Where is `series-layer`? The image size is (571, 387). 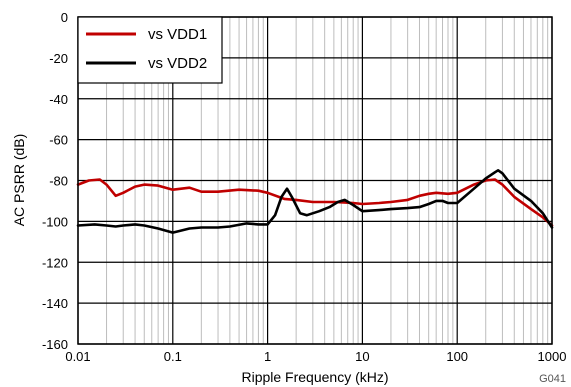
series-layer is located at coordinates (315, 201).